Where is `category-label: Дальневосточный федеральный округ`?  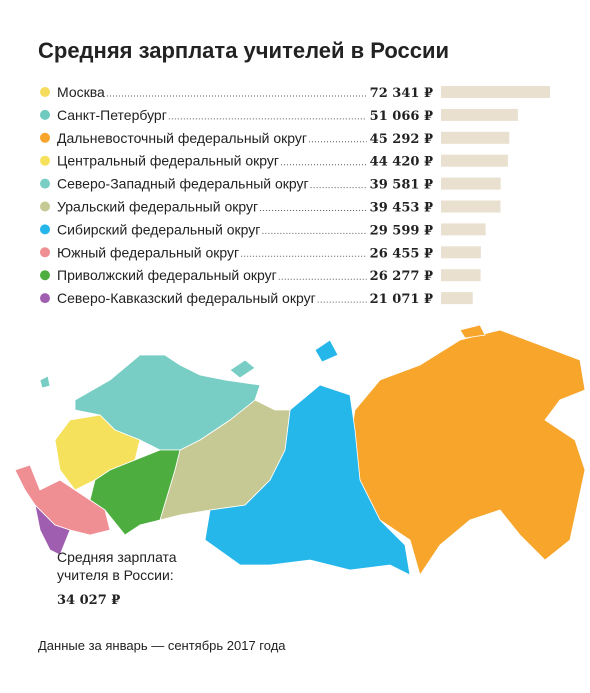
category-label: Дальневосточный федеральный округ is located at coordinates (182, 138).